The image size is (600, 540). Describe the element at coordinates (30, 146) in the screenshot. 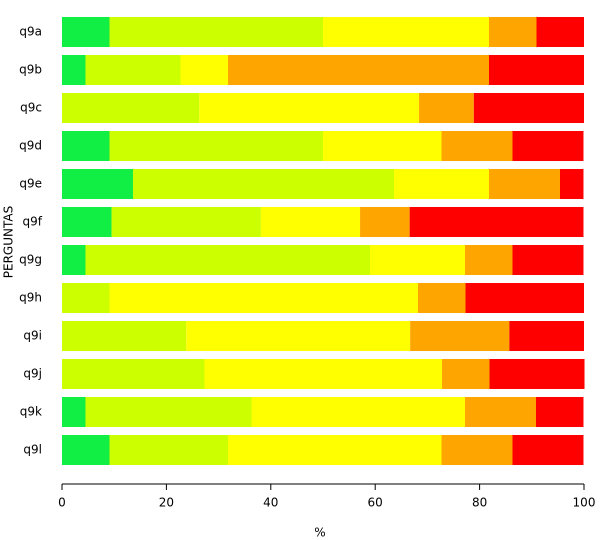

I see `y-tick-label: q9d` at that location.